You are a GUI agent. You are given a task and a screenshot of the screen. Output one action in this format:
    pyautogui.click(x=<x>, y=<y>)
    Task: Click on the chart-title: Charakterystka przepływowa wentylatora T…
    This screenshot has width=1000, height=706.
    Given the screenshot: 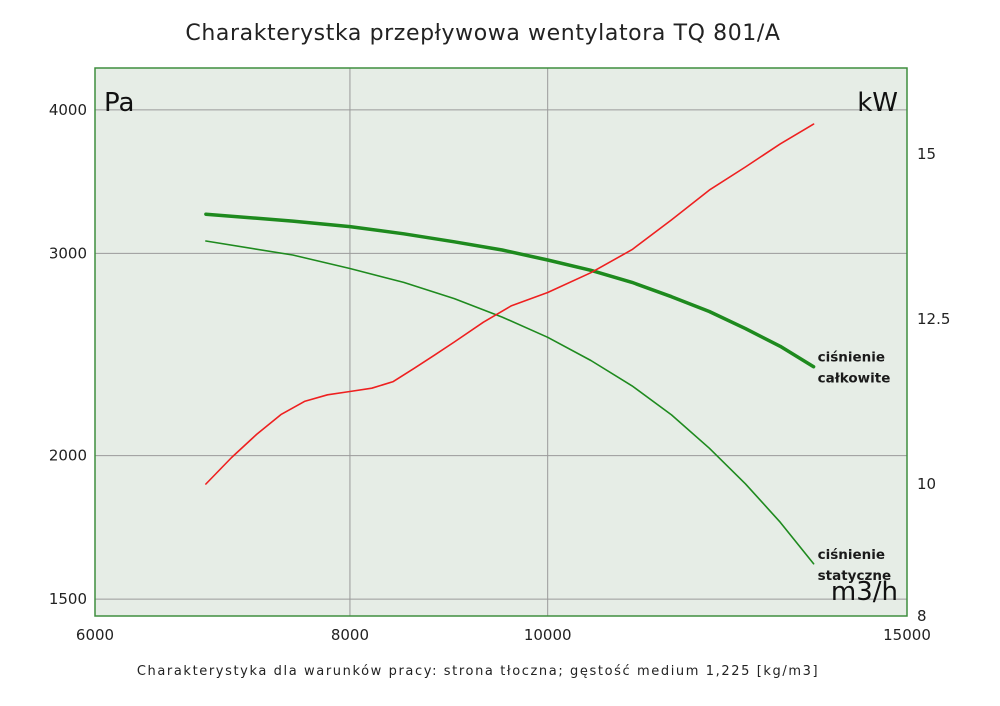 What is the action you would take?
    pyautogui.click(x=482, y=33)
    